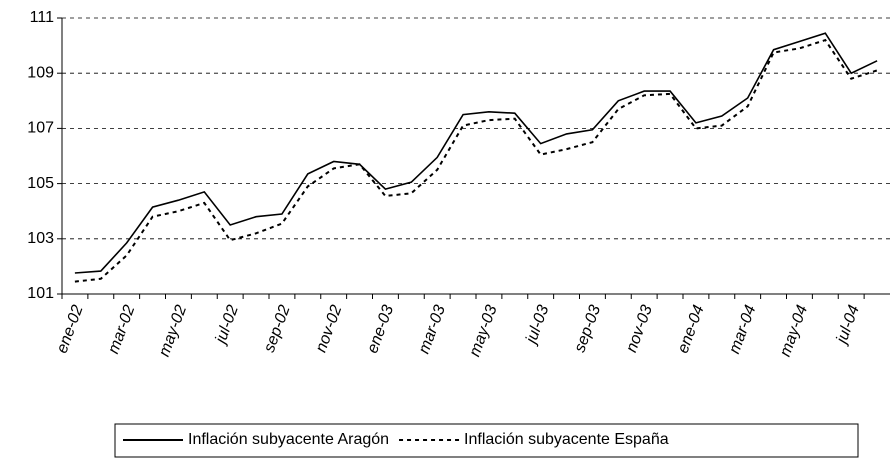 Image resolution: width=893 pixels, height=458 pixels. What do you see at coordinates (40, 238) in the screenshot?
I see `y-tick-label: 103` at bounding box center [40, 238].